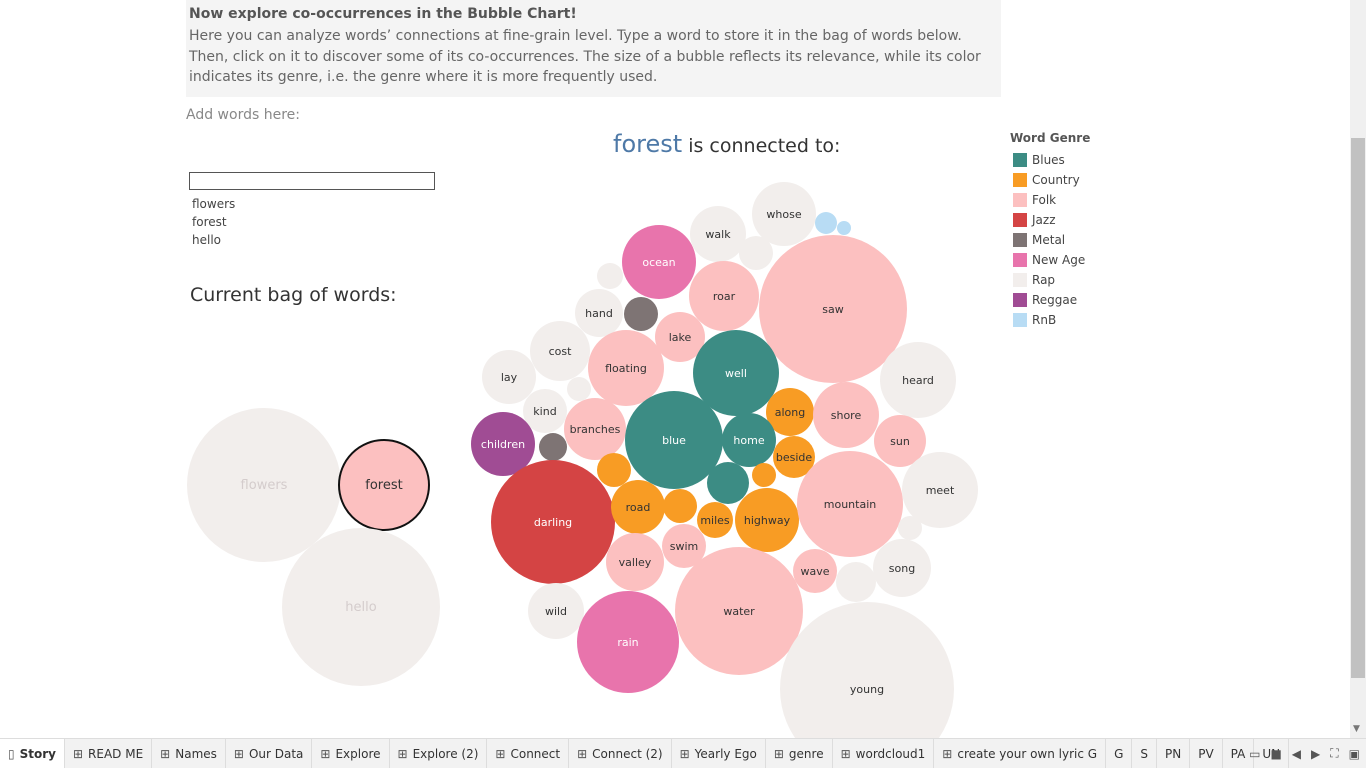 This screenshot has height=768, width=1366. I want to click on word-bubble: whose, so click(784, 214).